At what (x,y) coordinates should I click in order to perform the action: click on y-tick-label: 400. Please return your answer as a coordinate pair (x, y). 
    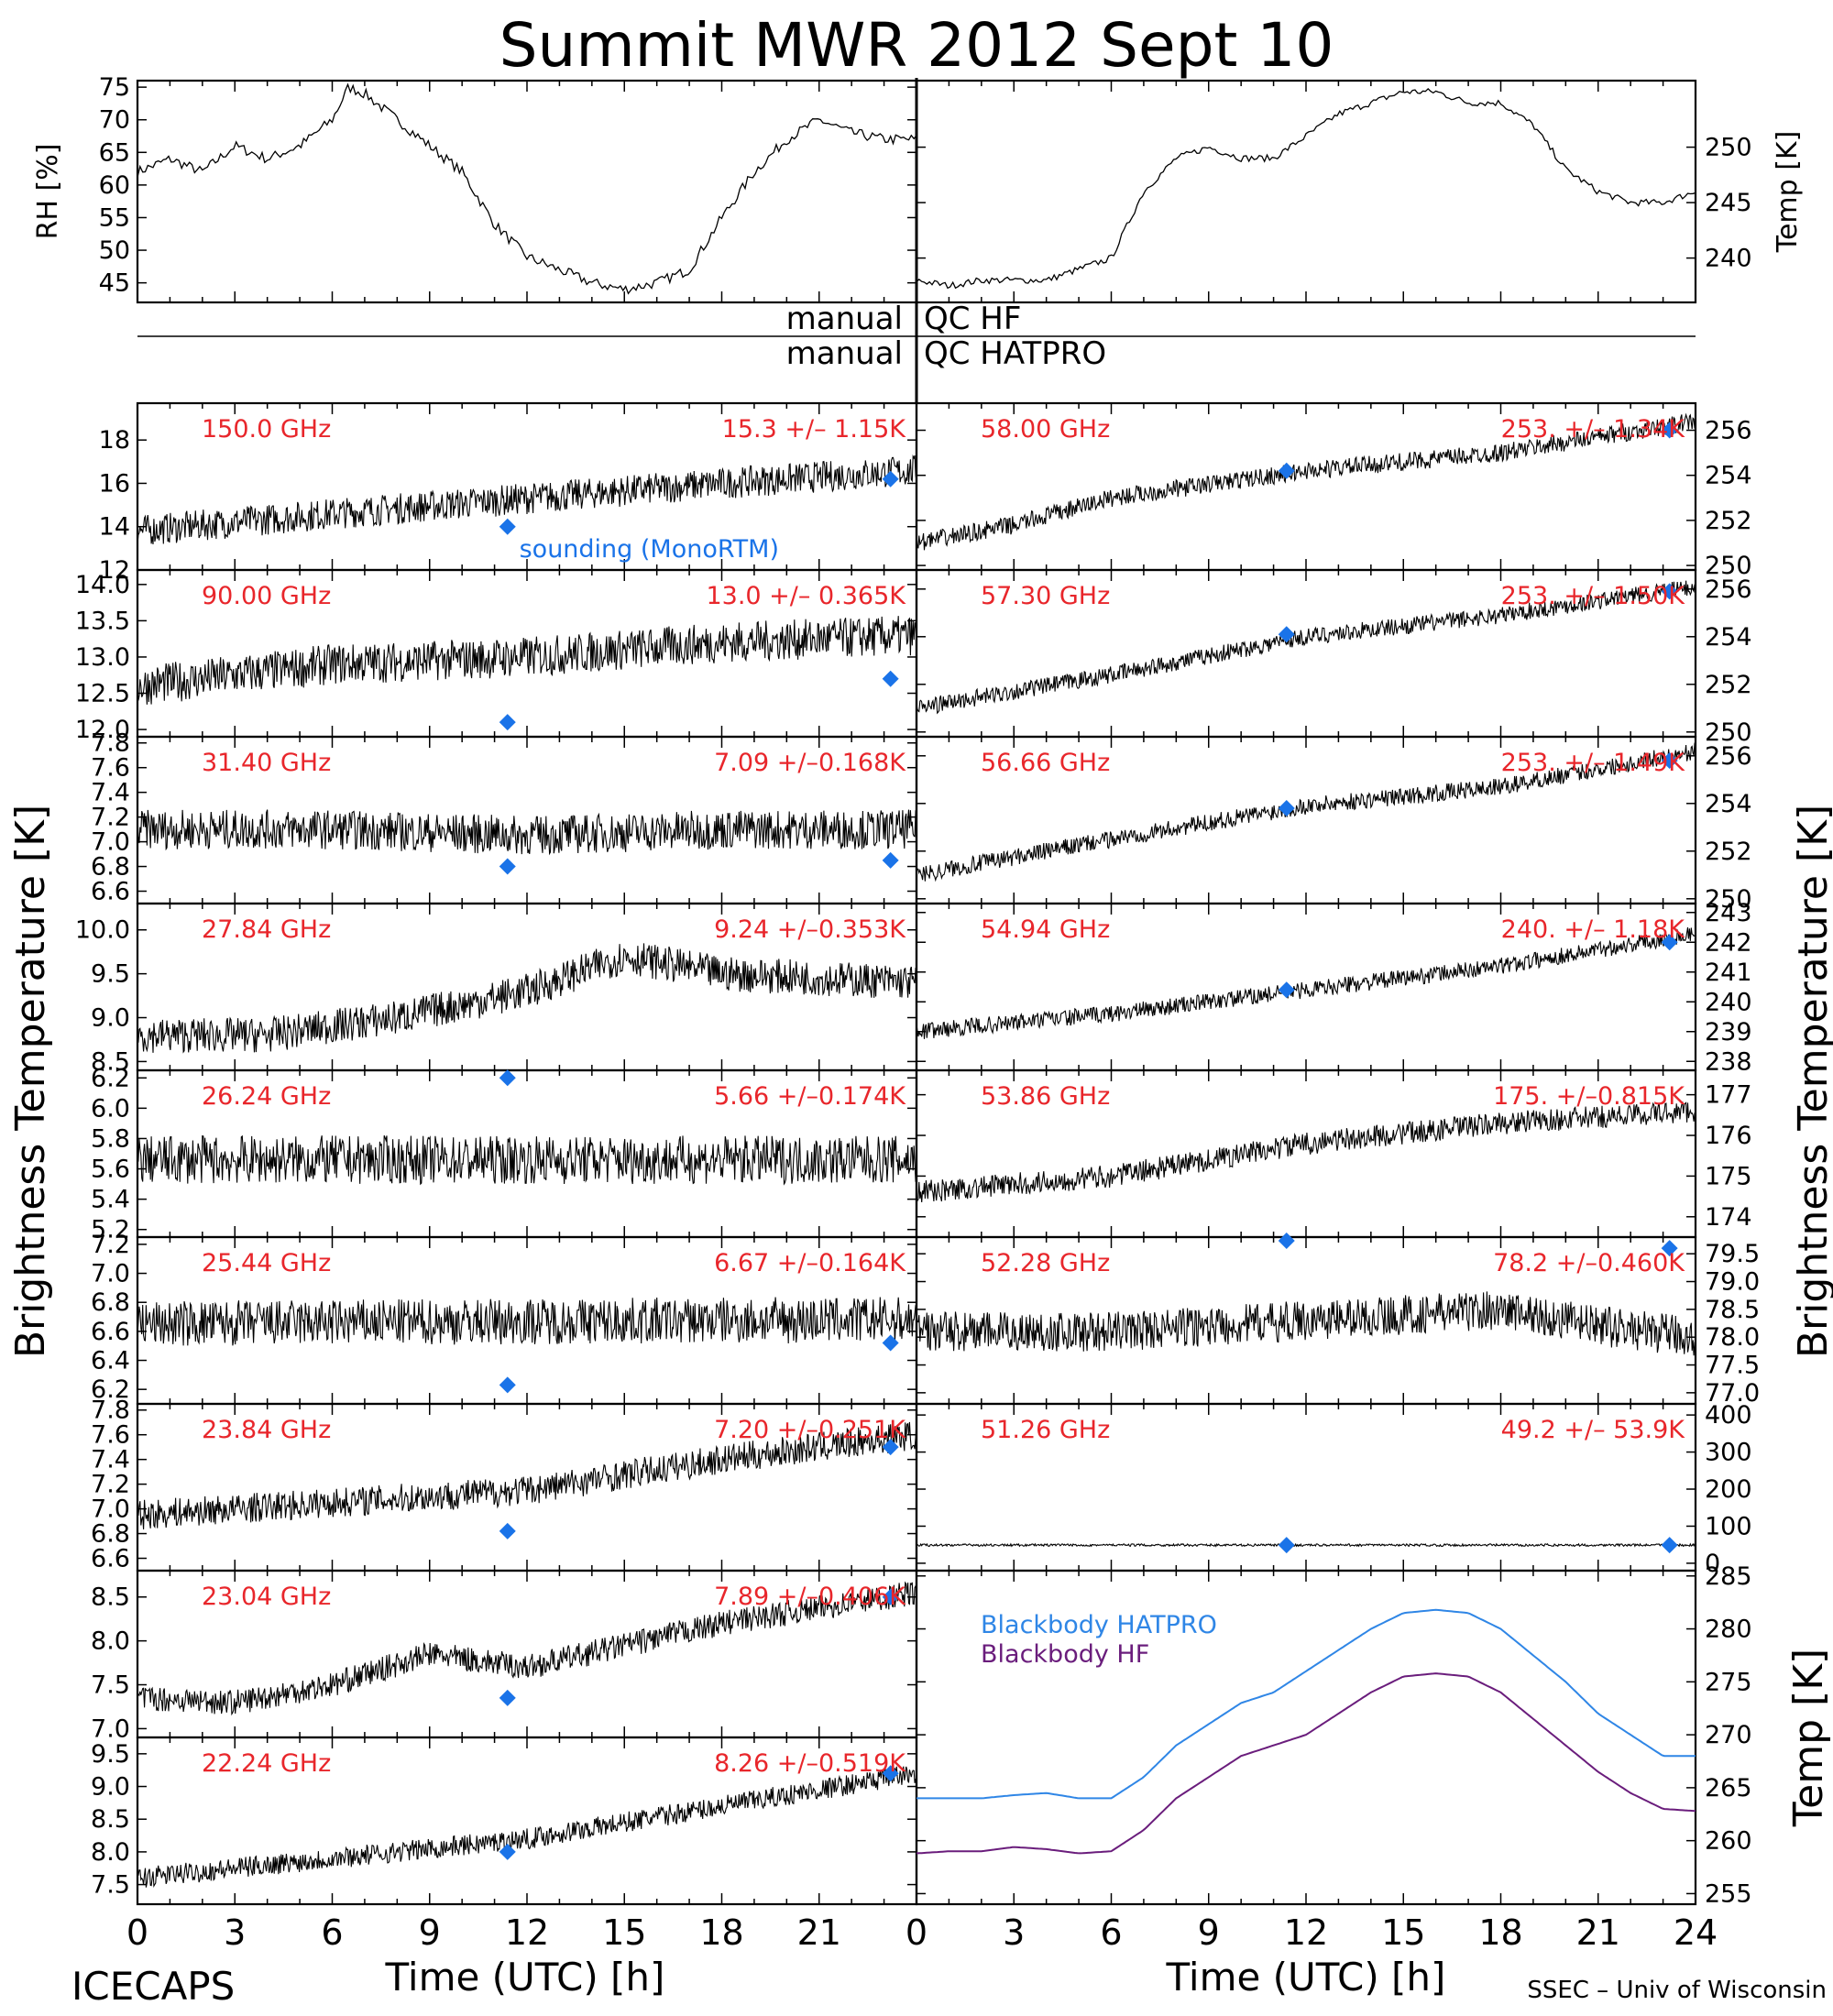
    Looking at the image, I should click on (1728, 1415).